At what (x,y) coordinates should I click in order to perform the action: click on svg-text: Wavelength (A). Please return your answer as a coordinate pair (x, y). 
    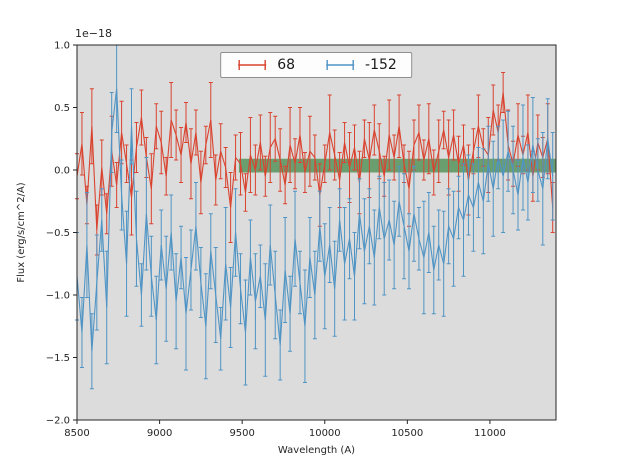
    Looking at the image, I should click on (316, 450).